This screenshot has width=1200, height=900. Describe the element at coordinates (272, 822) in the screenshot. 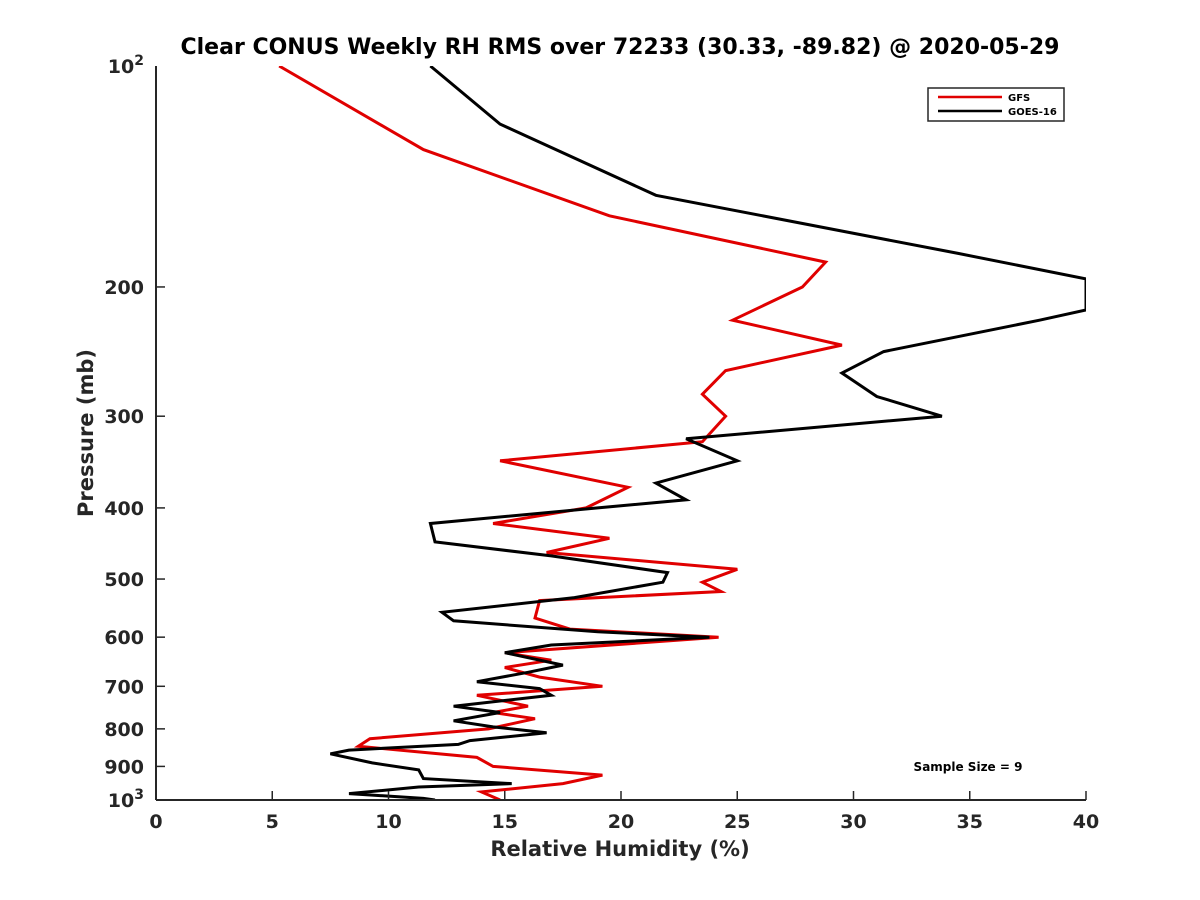

I see `x-tick-label: 5` at that location.